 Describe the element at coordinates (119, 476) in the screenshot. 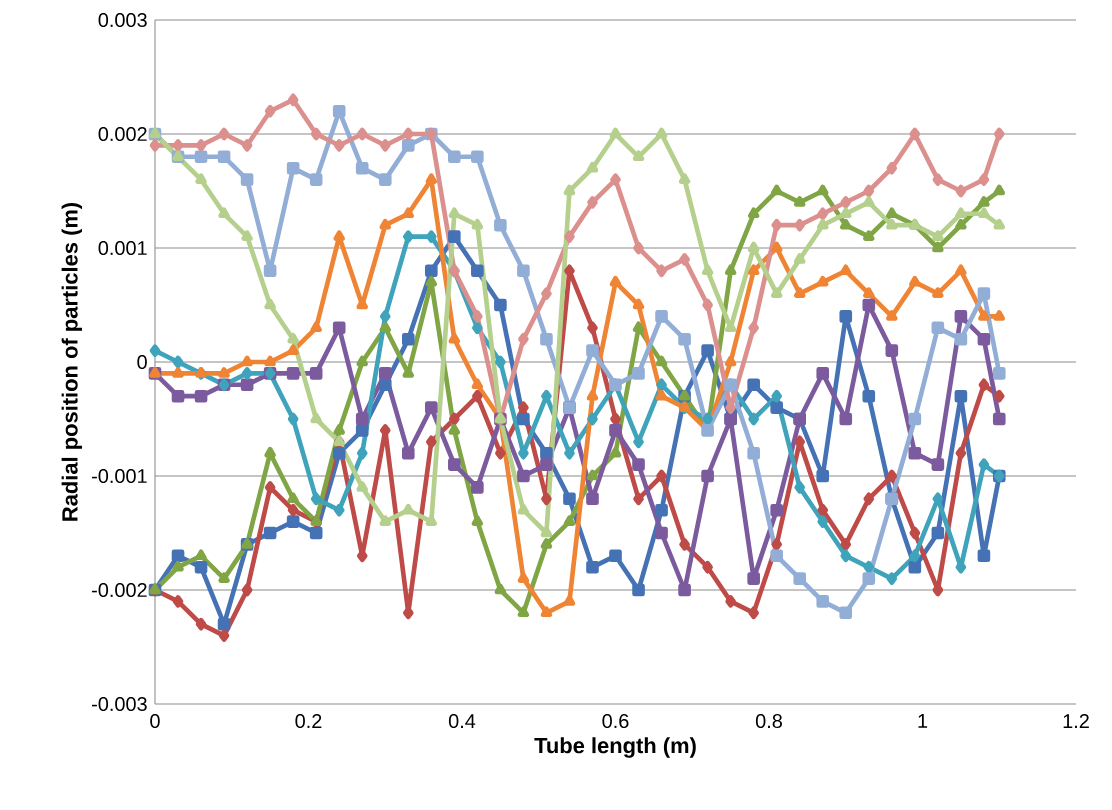

I see `y-tick-label: -0.001` at that location.